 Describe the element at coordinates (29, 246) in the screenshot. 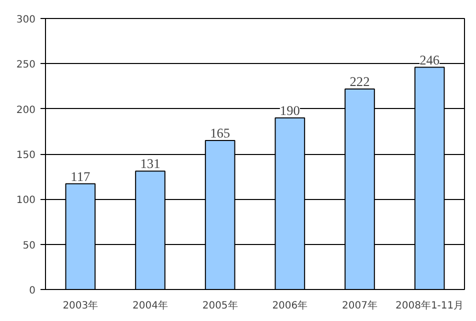

I see `y-tick-label: 50` at that location.